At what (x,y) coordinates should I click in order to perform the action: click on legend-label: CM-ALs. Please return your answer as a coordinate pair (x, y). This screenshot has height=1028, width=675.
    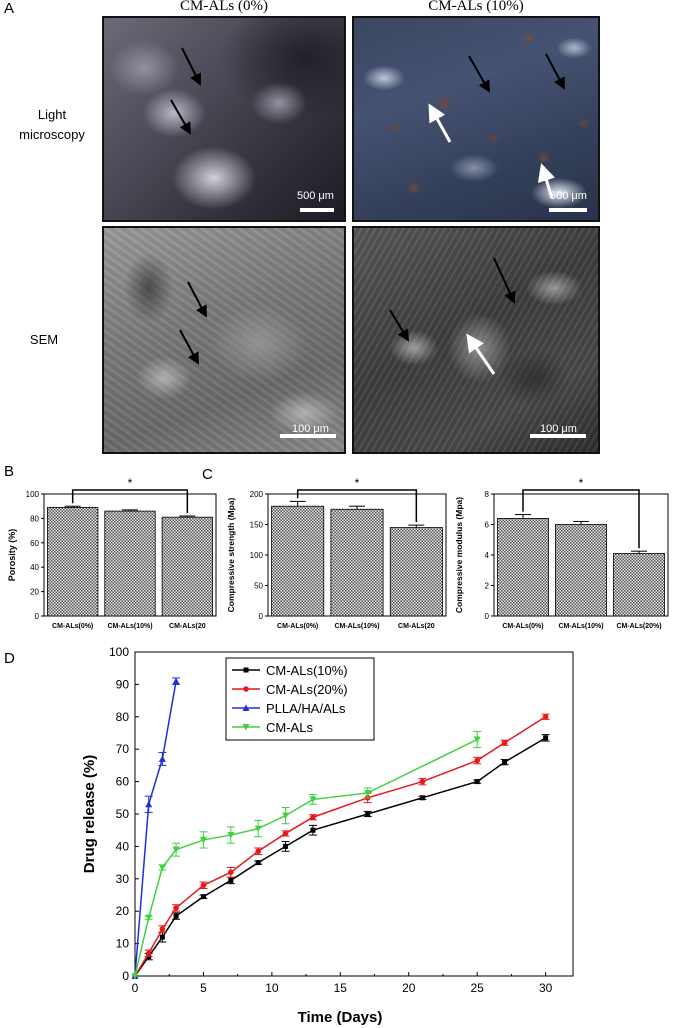
    Looking at the image, I should click on (289, 727).